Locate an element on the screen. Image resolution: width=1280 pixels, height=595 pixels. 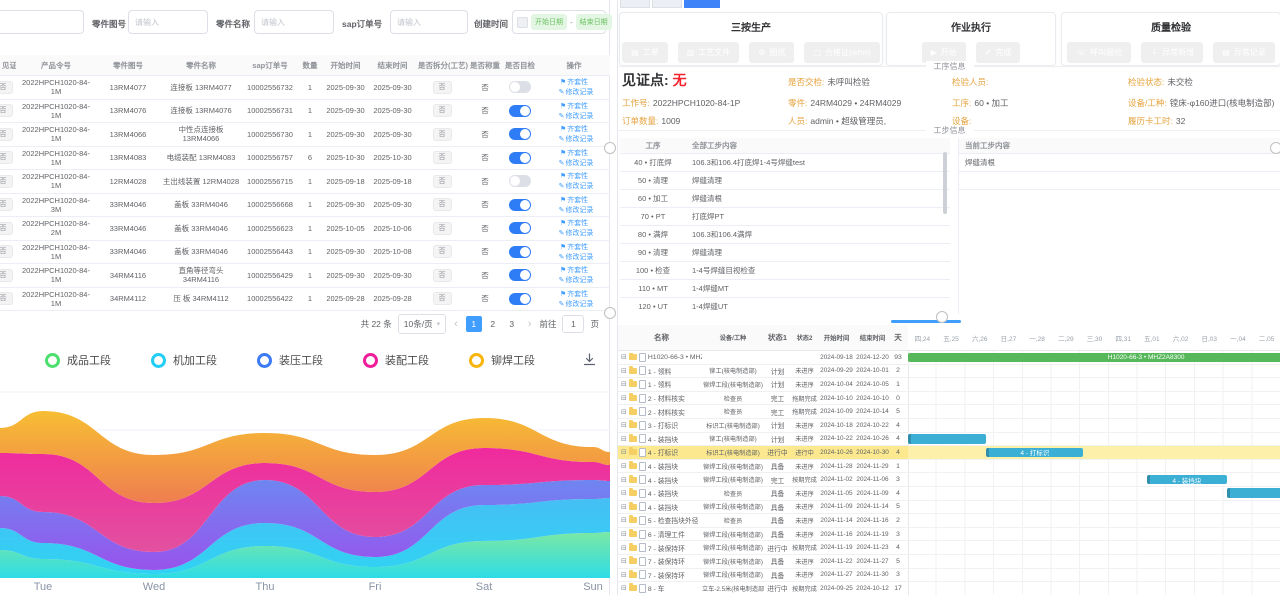
execution-button: ✔ 完成 is located at coordinates (998, 52).